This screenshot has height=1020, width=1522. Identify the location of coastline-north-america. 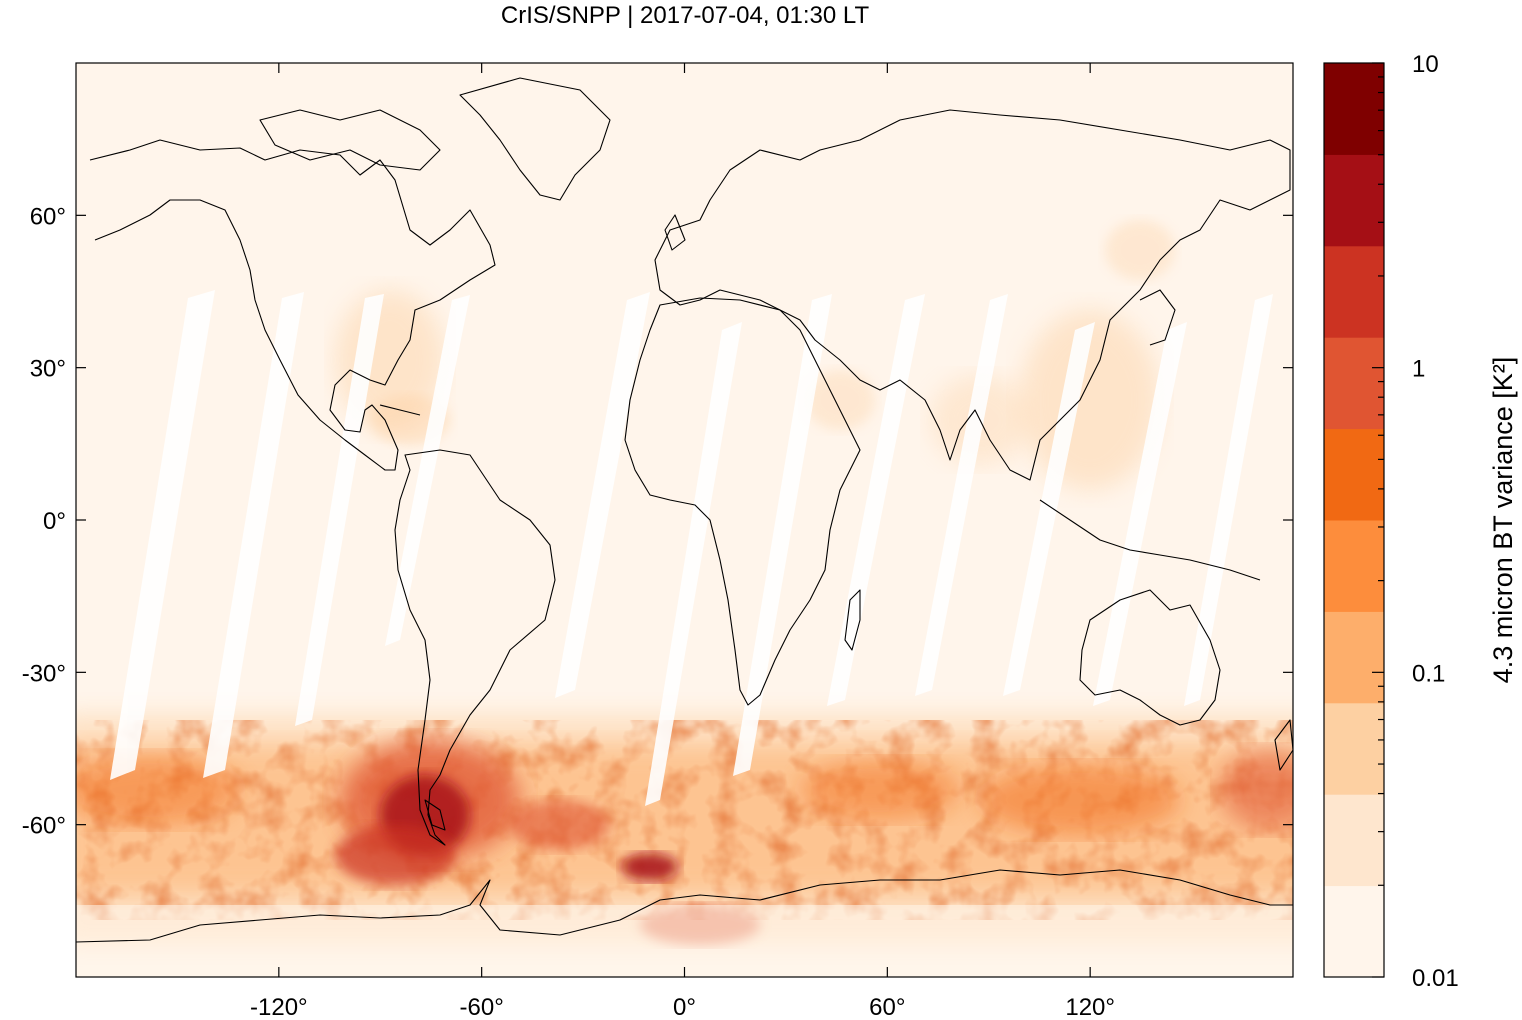
(292, 305).